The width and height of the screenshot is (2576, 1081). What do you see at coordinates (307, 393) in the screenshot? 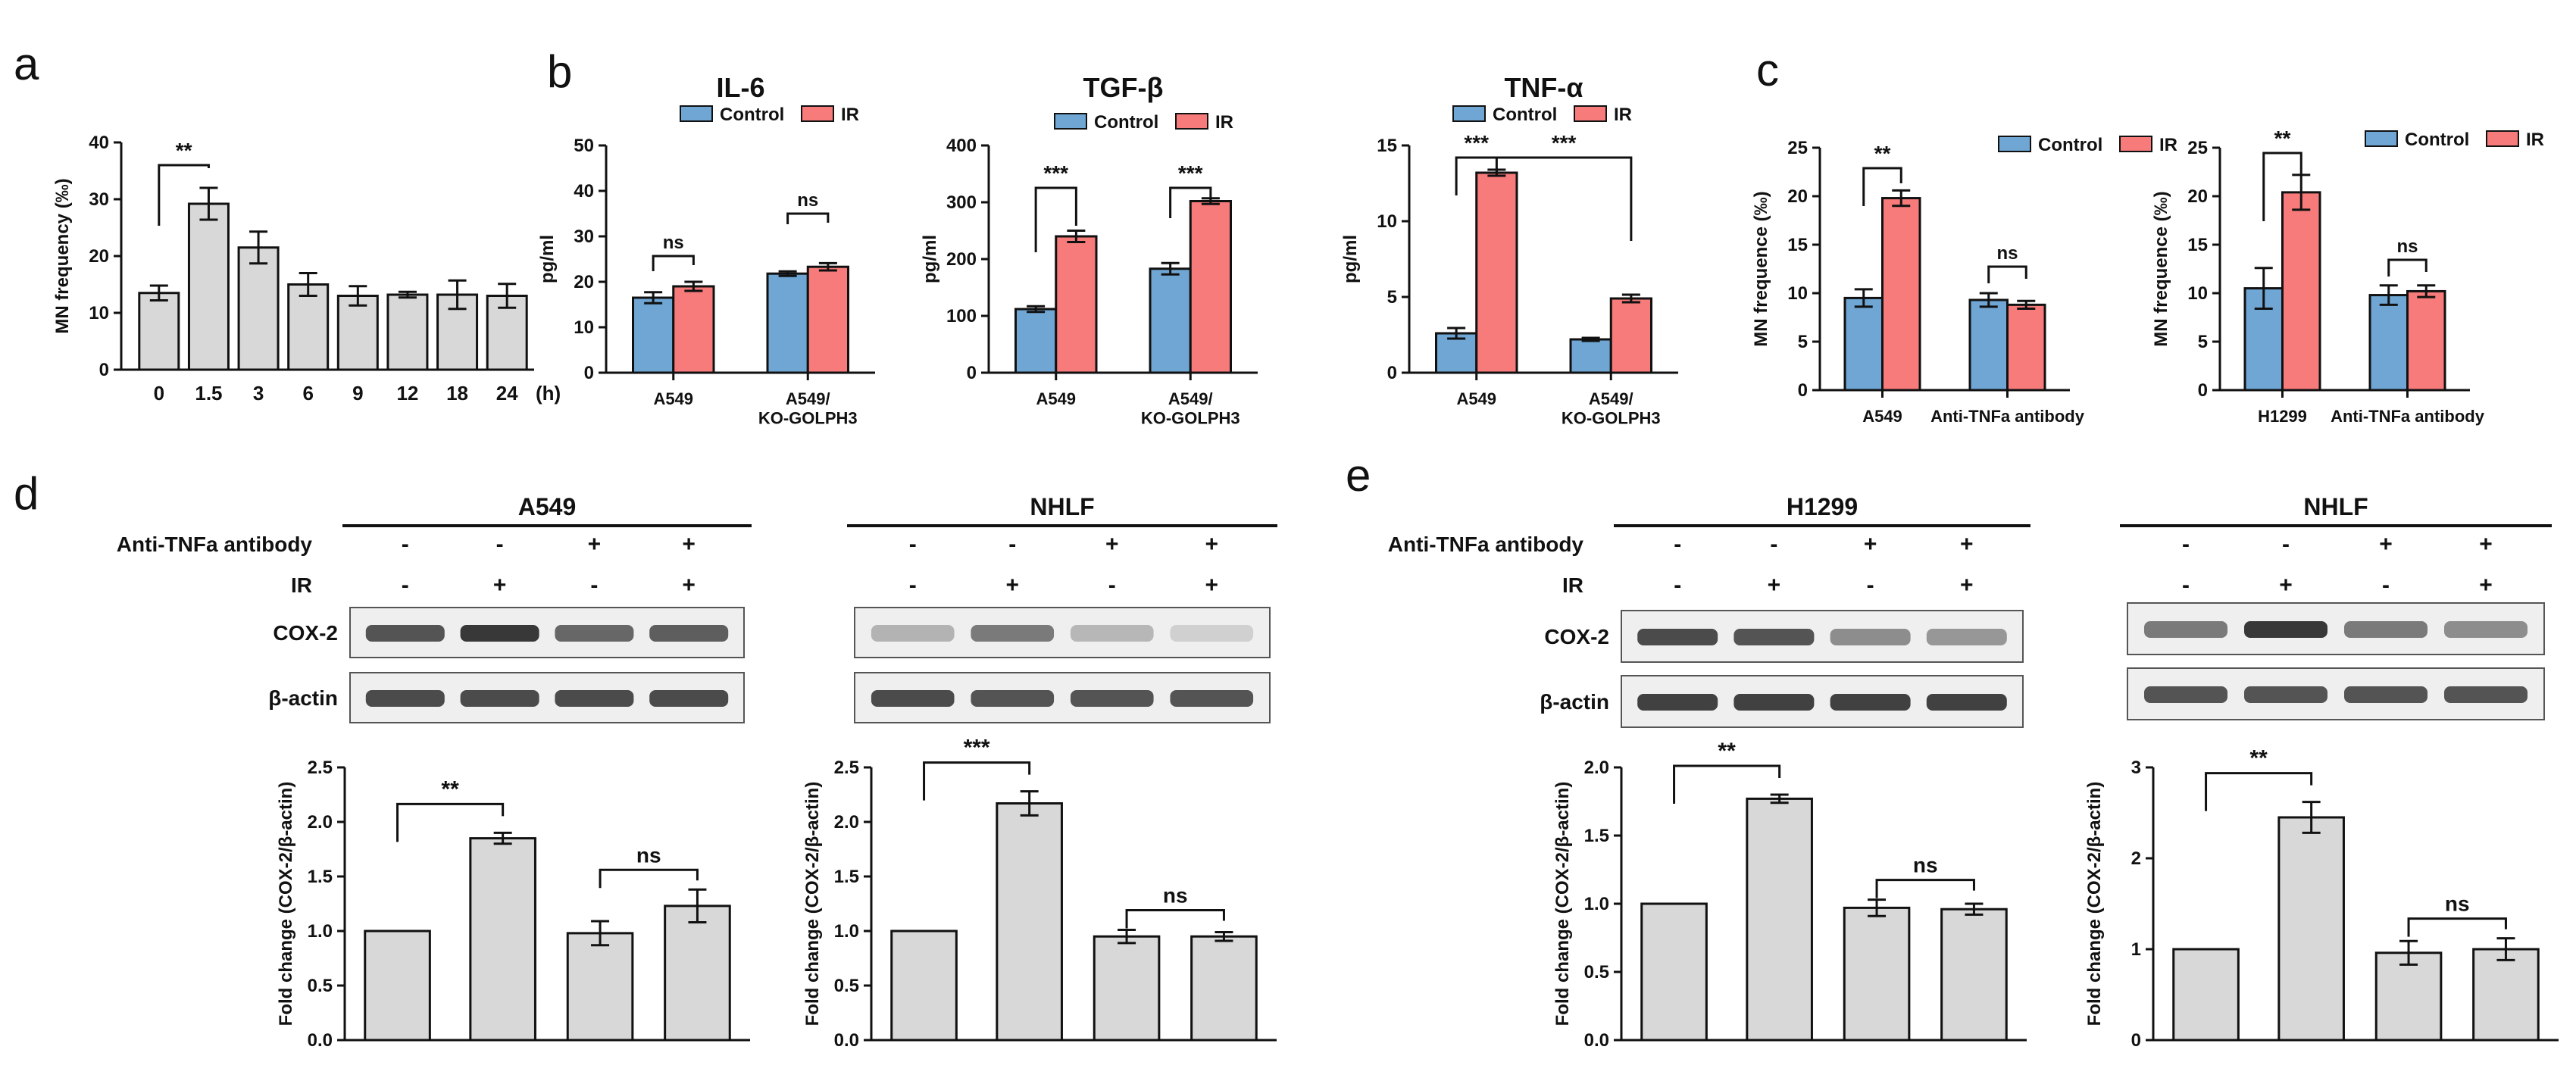
I see `x-tick-label: 6` at bounding box center [307, 393].